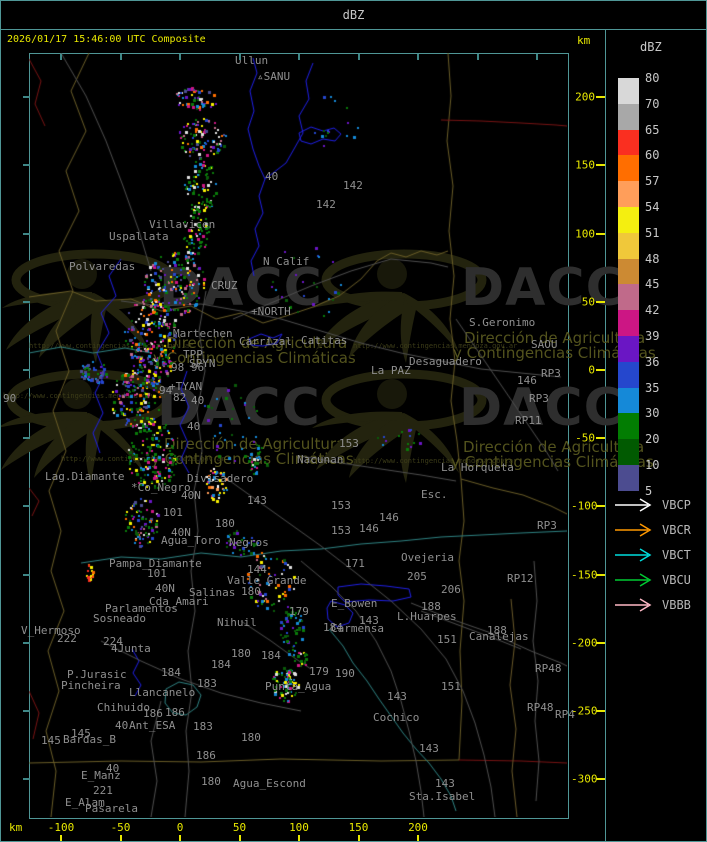 This screenshot has height=842, width=707. What do you see at coordinates (157, 573) in the screenshot?
I see `map-label: 101` at bounding box center [157, 573].